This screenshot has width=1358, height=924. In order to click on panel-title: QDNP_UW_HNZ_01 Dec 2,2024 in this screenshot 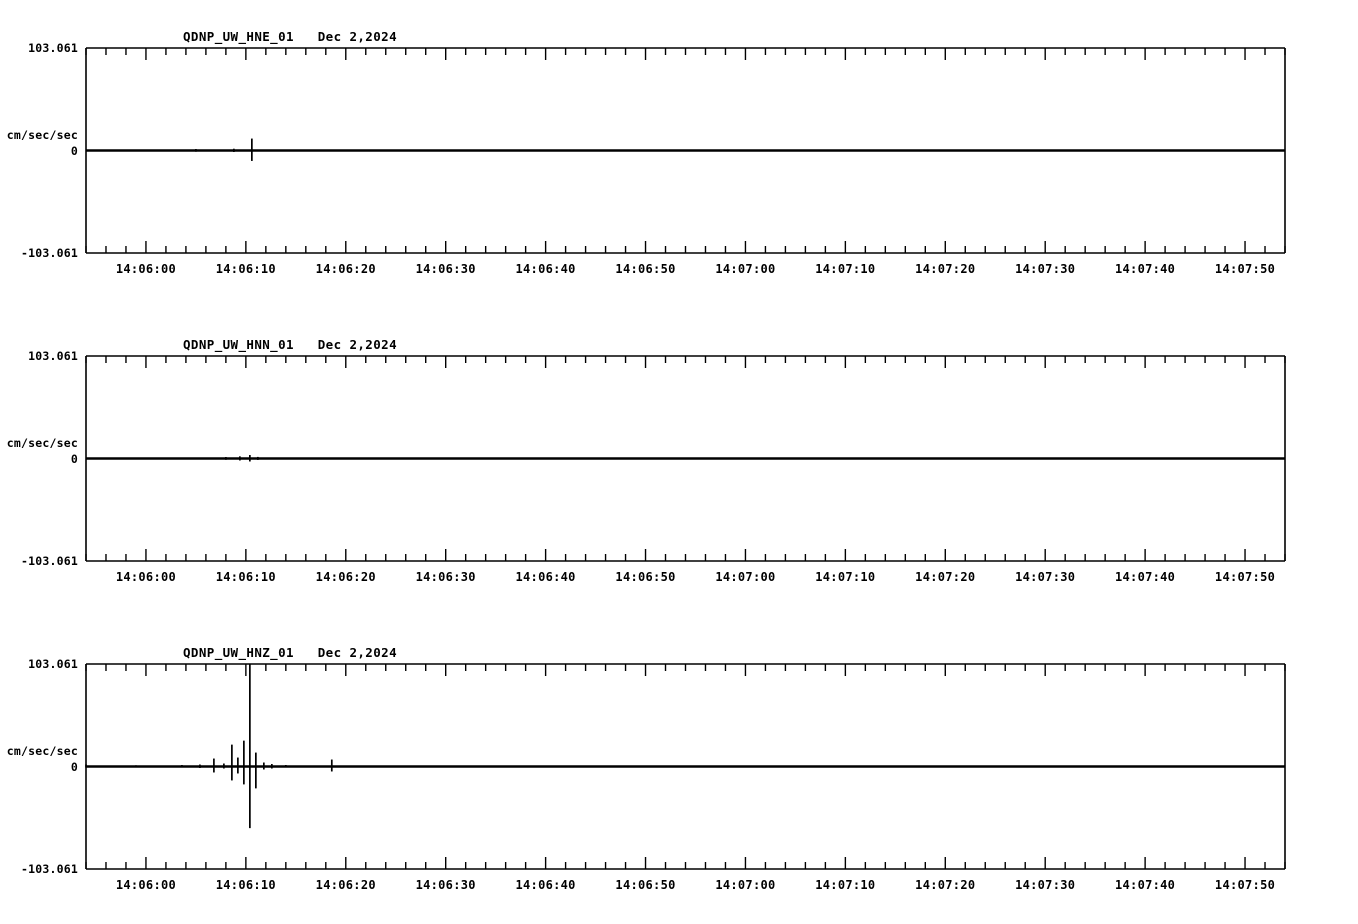, I will do `click(290, 652)`.